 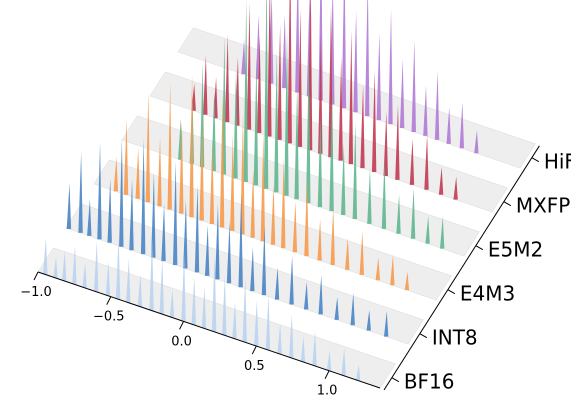 I want to click on series-label-int8: INT8, so click(x=455, y=338).